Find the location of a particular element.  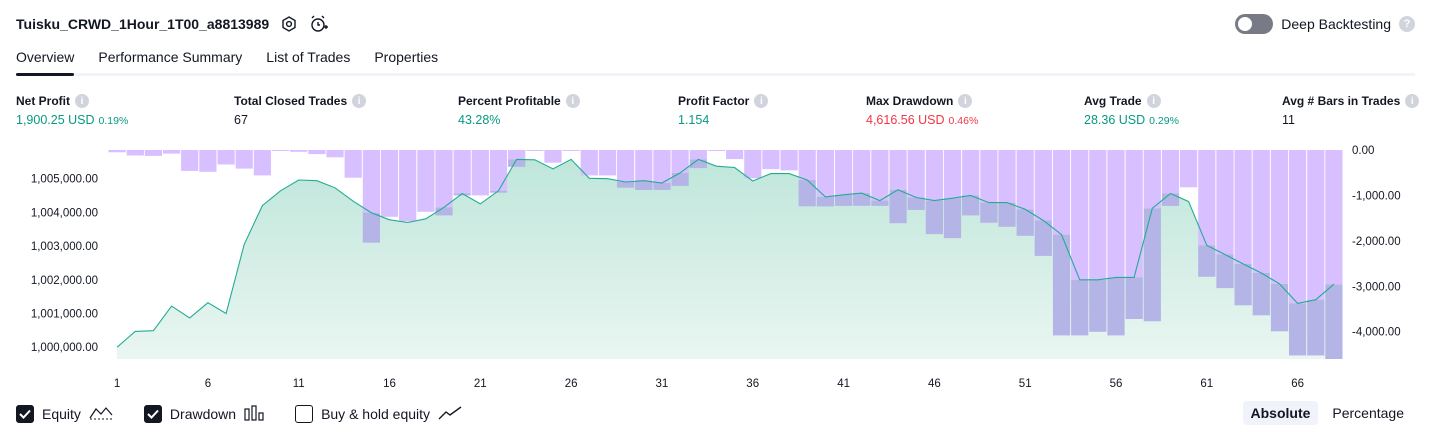

settings-gear-icon is located at coordinates (289, 24).